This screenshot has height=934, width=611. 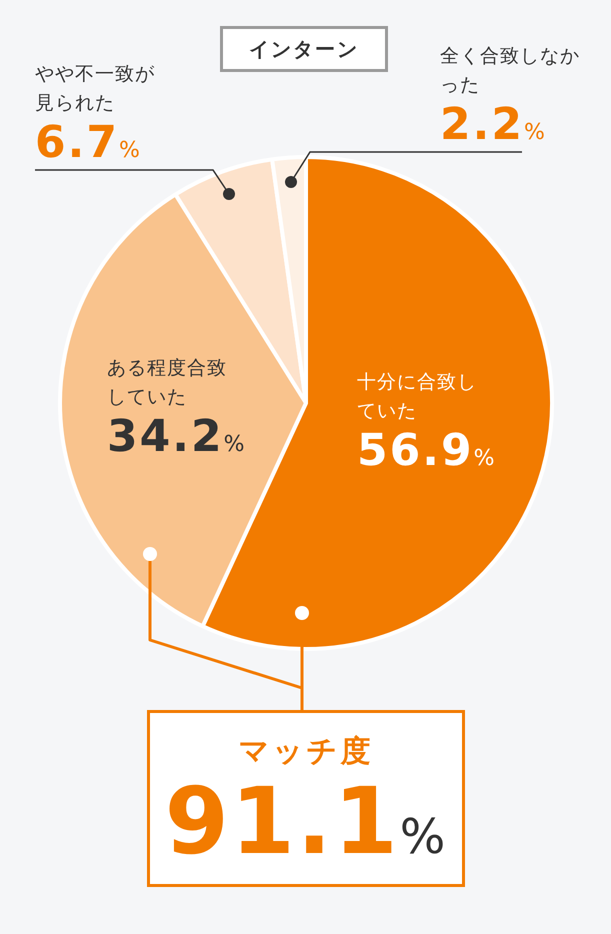 I want to click on data-label: 56.9%, so click(x=425, y=451).